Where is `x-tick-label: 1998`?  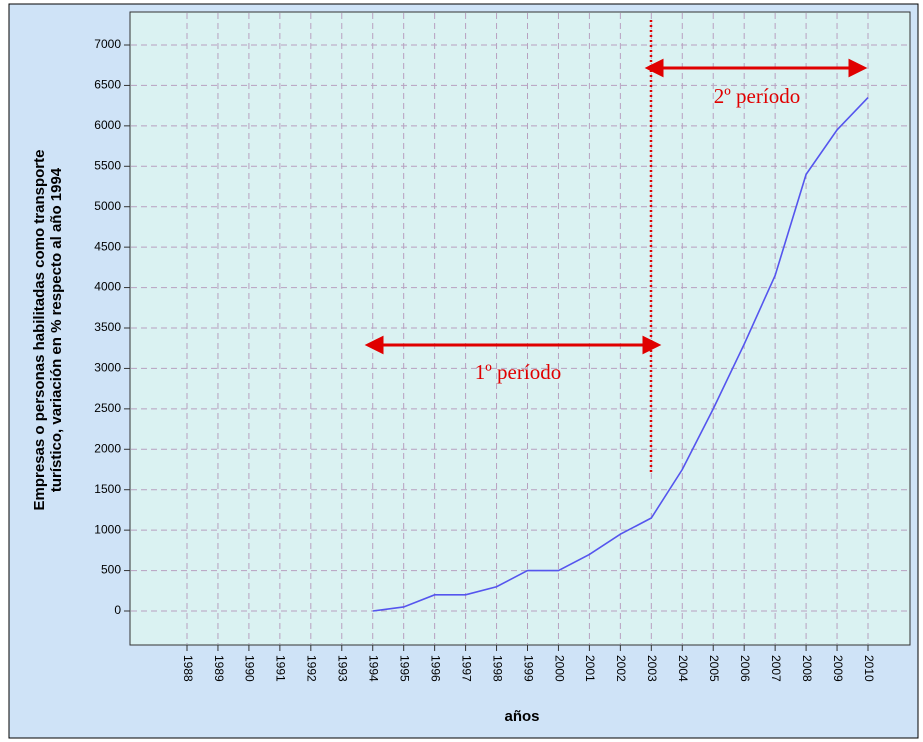
x-tick-label: 1998 is located at coordinates (497, 668).